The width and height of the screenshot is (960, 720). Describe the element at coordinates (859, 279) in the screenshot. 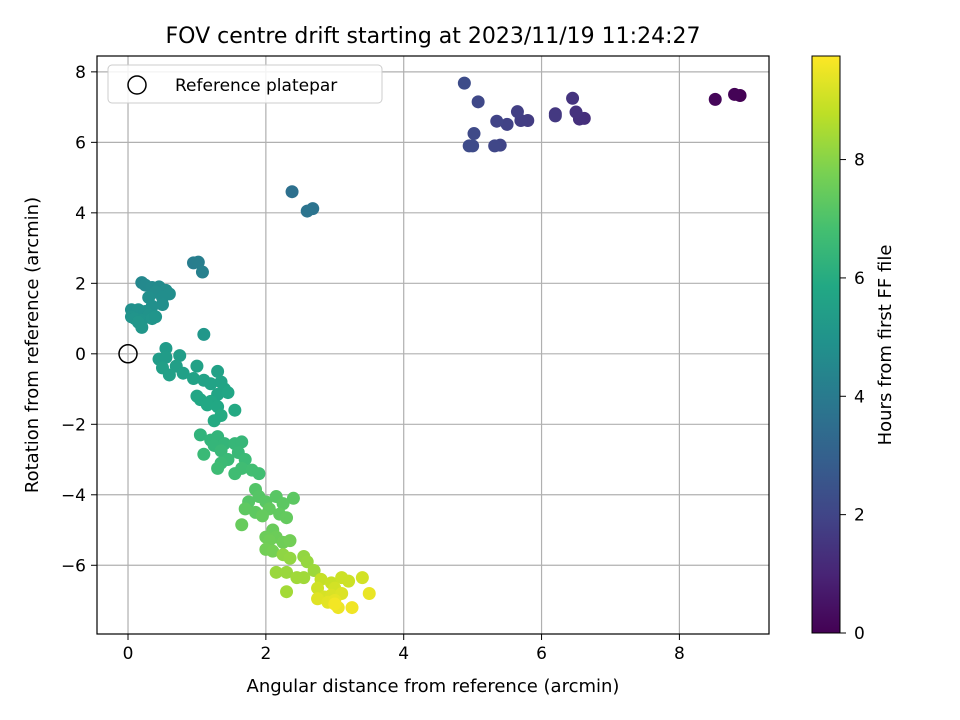

I see `colorbar-tick-label: 6` at that location.